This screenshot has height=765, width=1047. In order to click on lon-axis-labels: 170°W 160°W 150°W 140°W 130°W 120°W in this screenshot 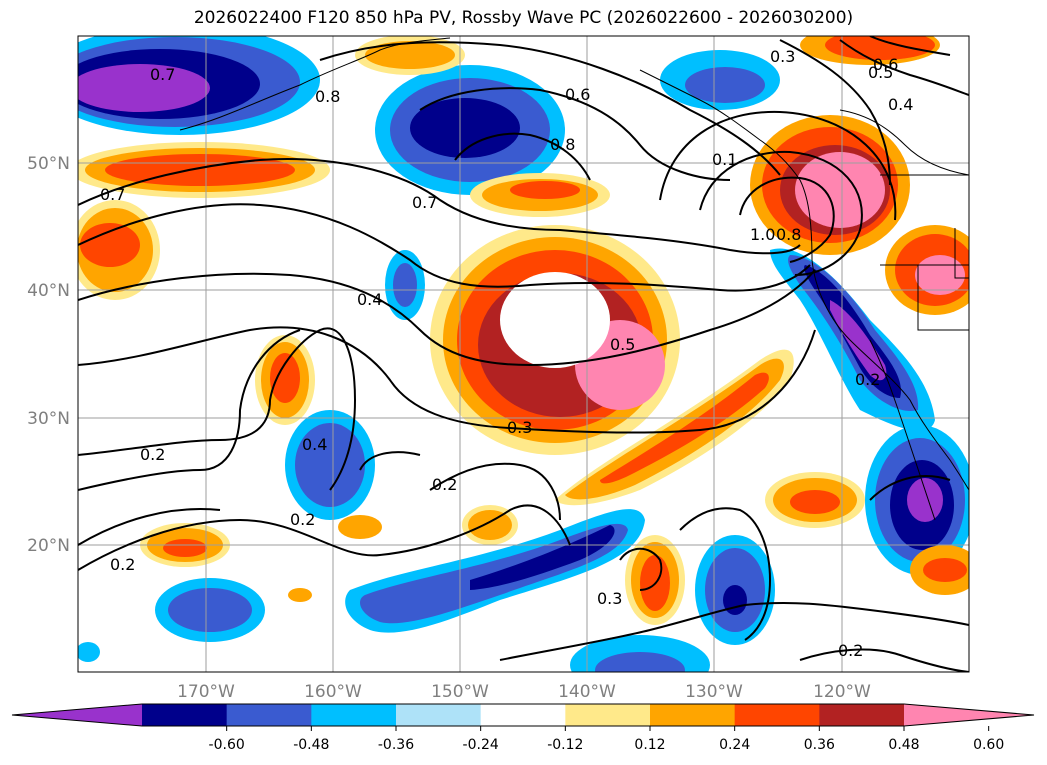, I will do `click(524, 692)`.